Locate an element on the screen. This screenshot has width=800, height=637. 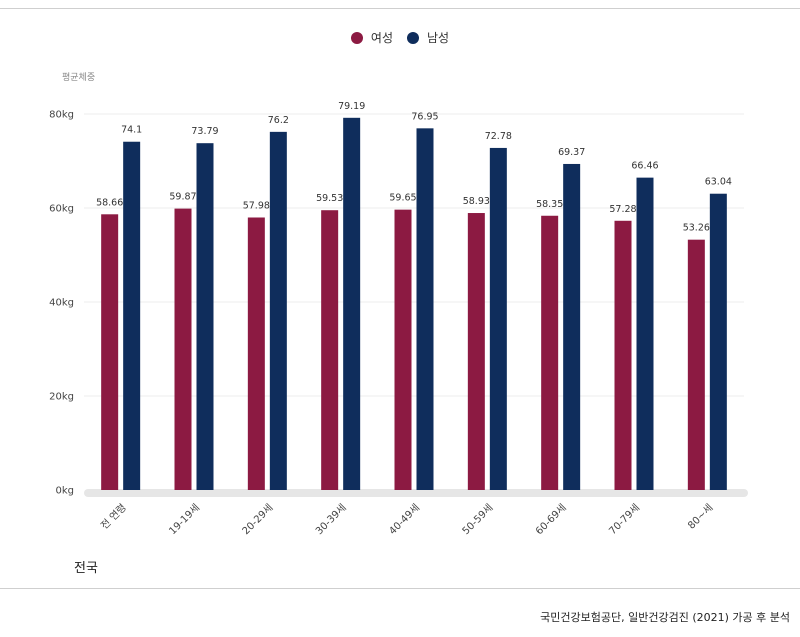
data-label: 63.04 is located at coordinates (718, 182).